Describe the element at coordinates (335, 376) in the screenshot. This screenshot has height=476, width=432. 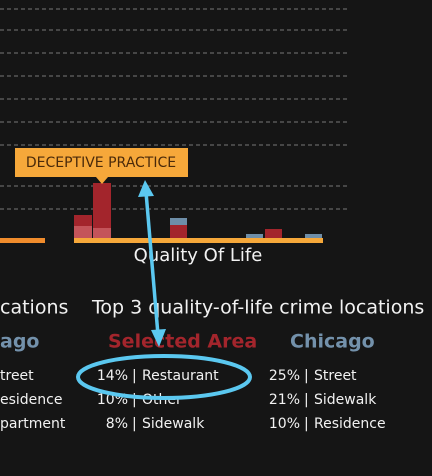
I see `location: Street` at that location.